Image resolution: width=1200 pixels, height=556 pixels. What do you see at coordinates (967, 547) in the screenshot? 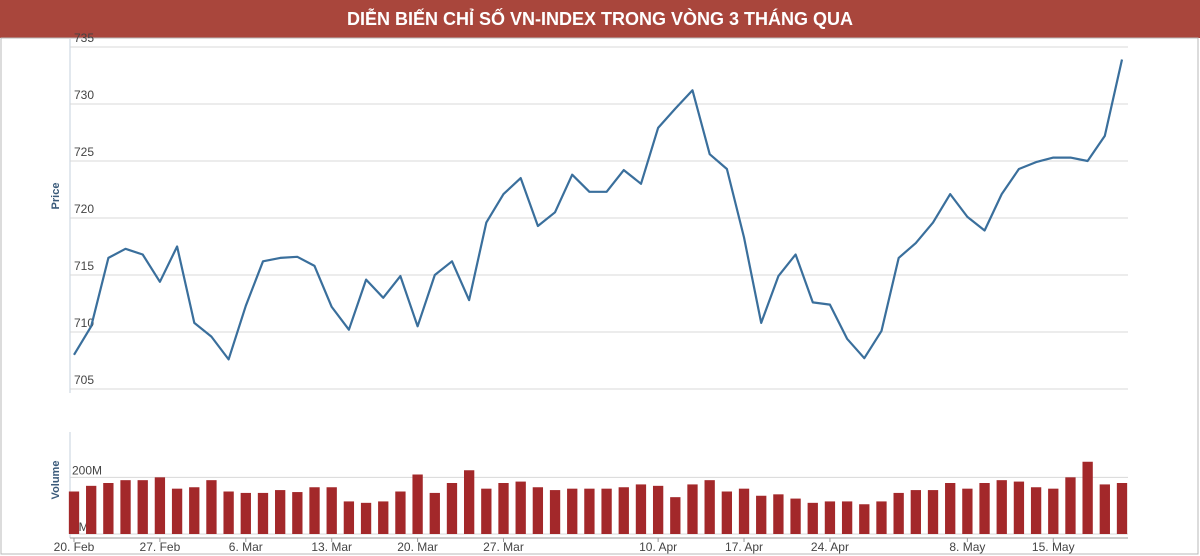
I see `x-tick-label: 8. May` at bounding box center [967, 547].